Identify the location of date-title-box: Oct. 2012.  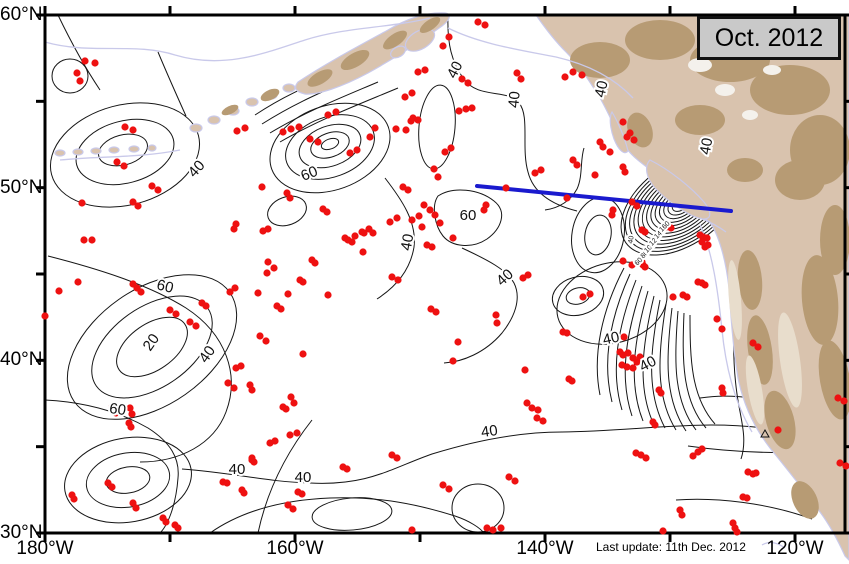
(769, 38).